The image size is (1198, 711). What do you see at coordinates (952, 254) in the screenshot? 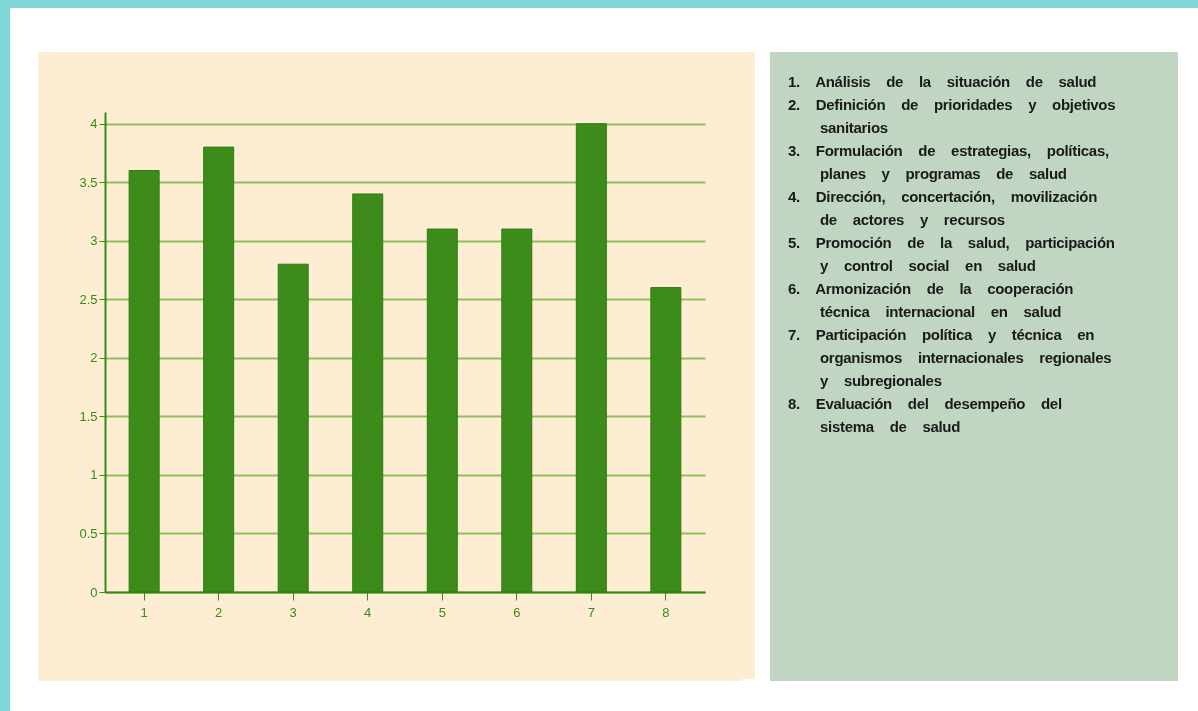
I see `text: 5. Promoción de la salud, participación y control social en salud` at bounding box center [952, 254].